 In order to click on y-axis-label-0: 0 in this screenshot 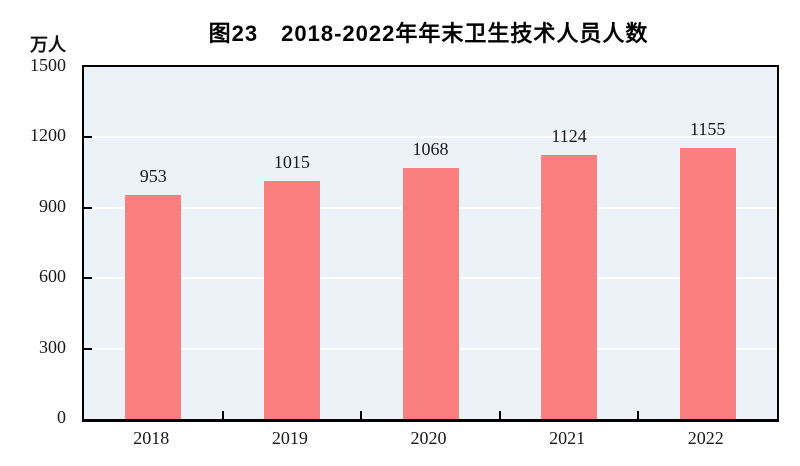, I will do `click(61, 417)`.